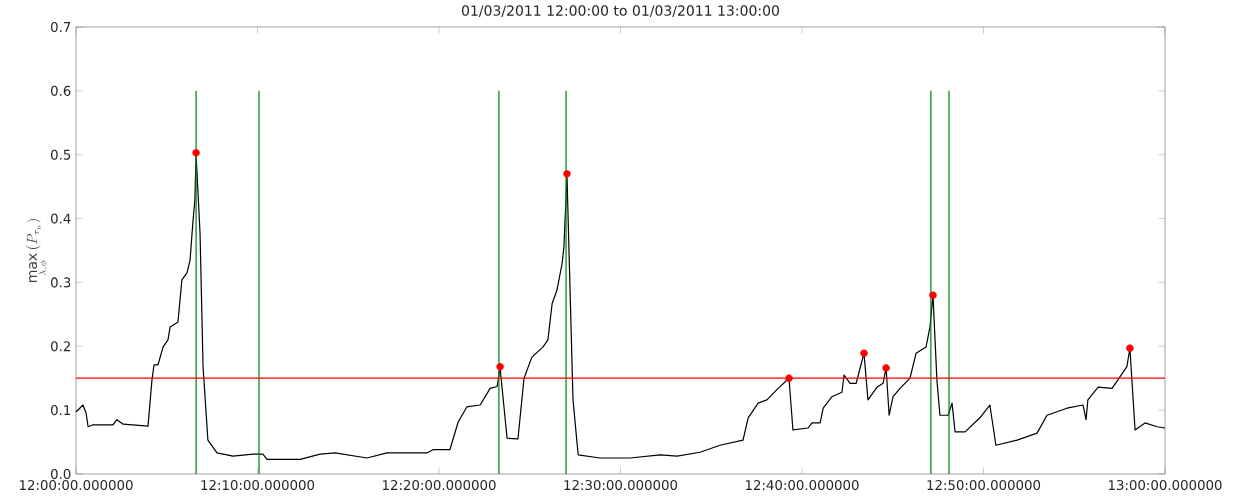  I want to click on y-tick-label: 0.1, so click(60, 410).